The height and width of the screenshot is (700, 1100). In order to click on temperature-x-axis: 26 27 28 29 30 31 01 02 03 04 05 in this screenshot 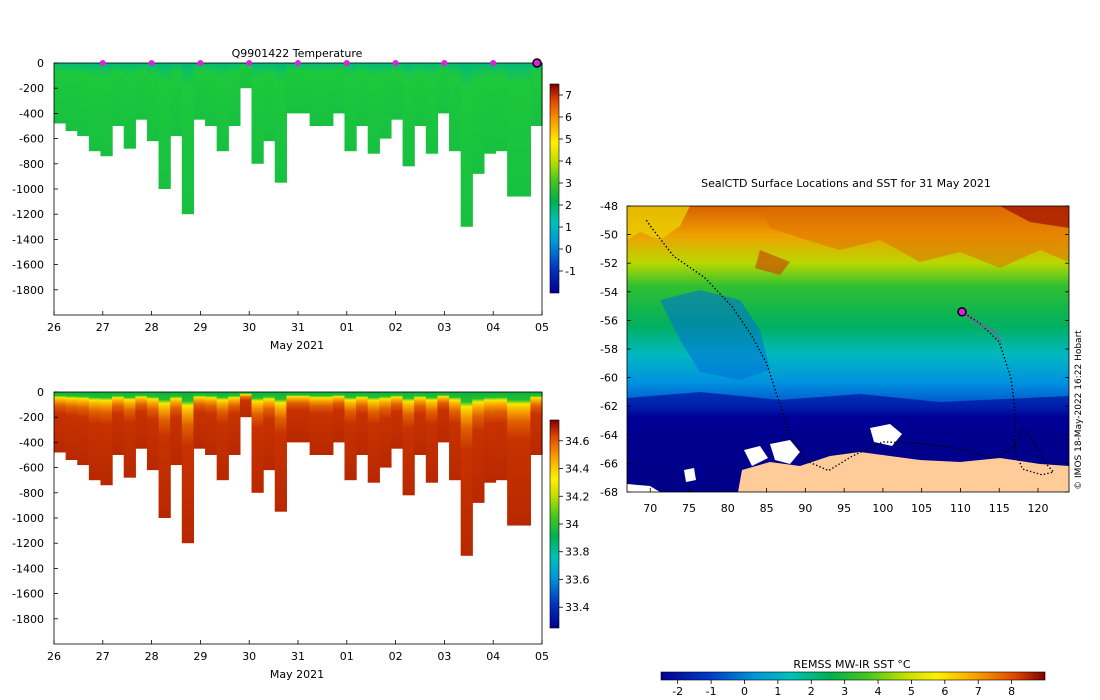, I will do `click(298, 322)`.